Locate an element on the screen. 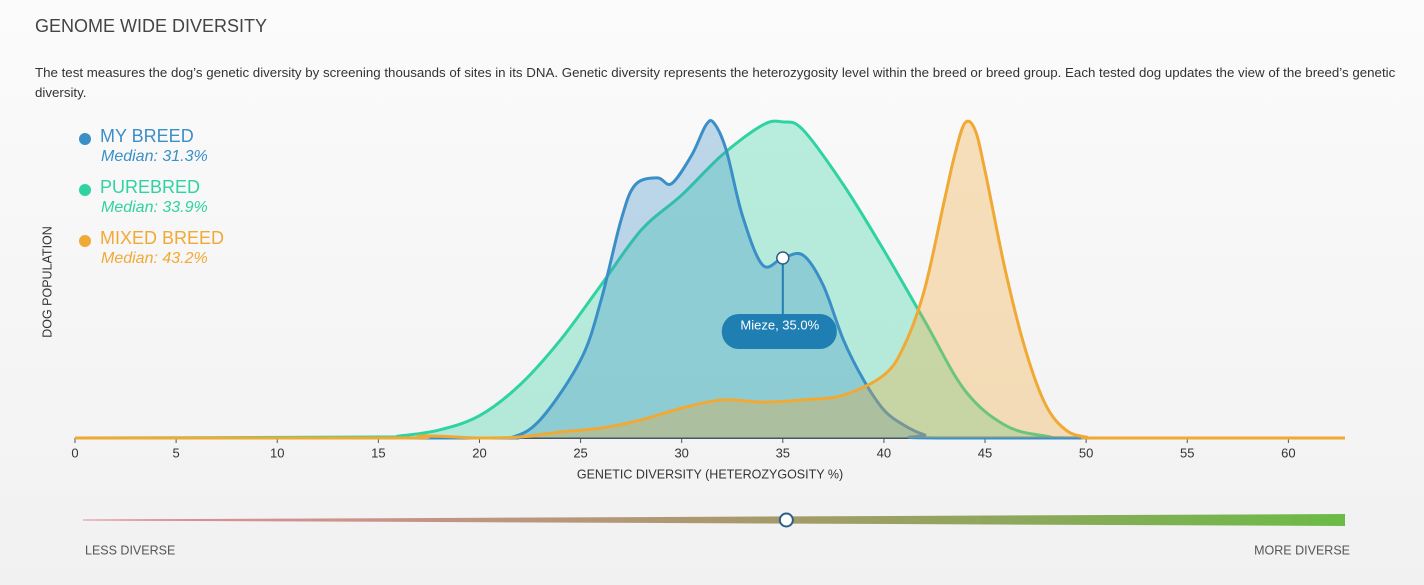 The width and height of the screenshot is (1424, 585). annotation-label: Mieze, 35.0% is located at coordinates (779, 324).